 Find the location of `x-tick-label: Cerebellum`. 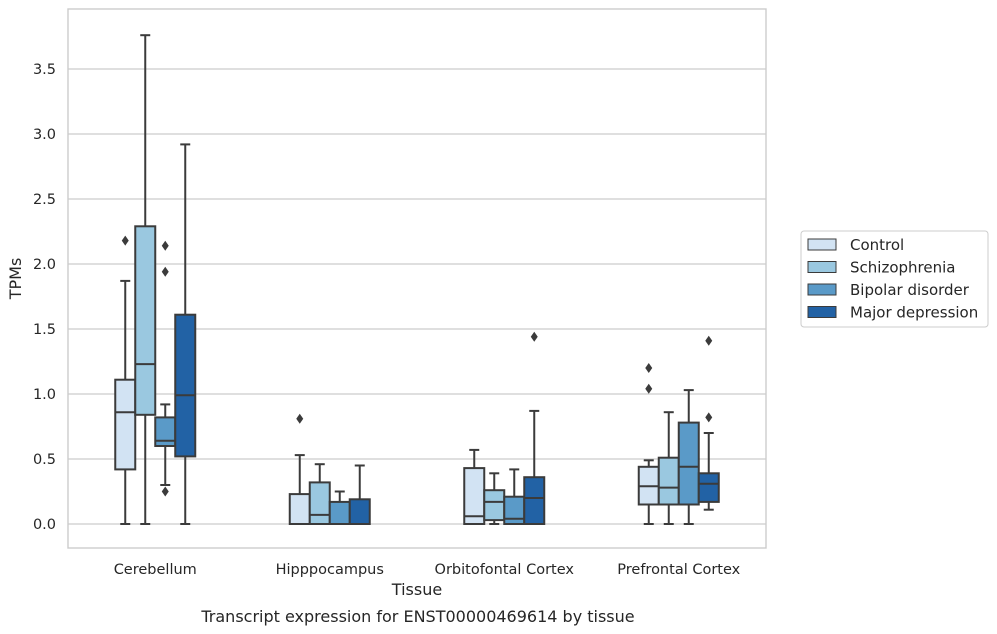

x-tick-label: Cerebellum is located at coordinates (155, 570).